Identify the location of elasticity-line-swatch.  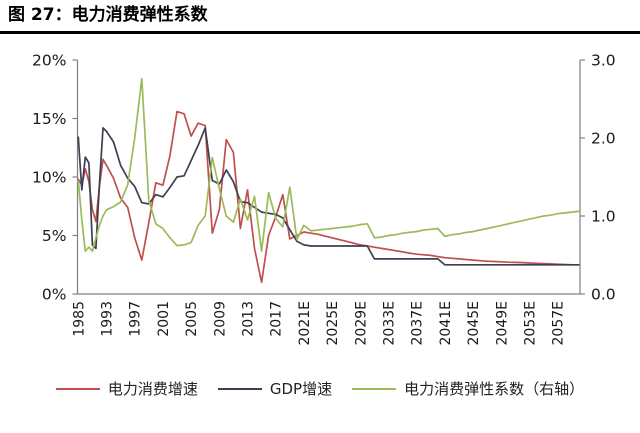
(374, 388).